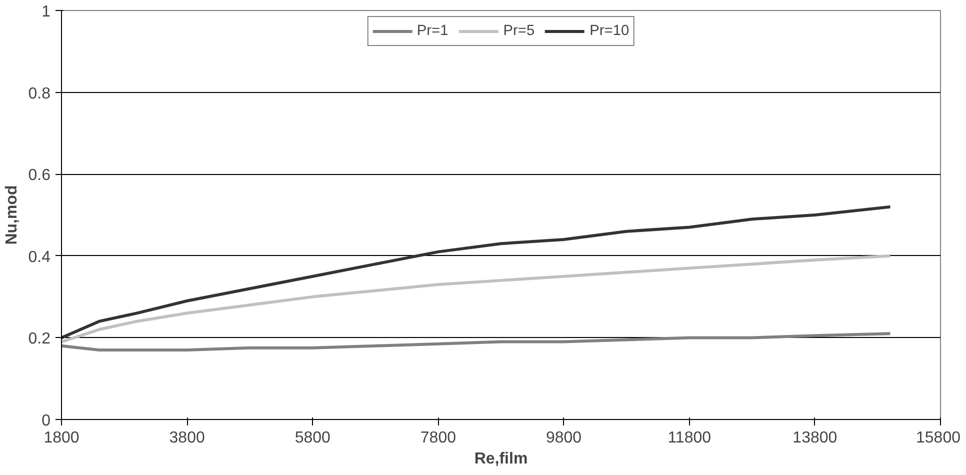  Describe the element at coordinates (187, 438) in the screenshot. I see `x-tick-label: 3800` at that location.